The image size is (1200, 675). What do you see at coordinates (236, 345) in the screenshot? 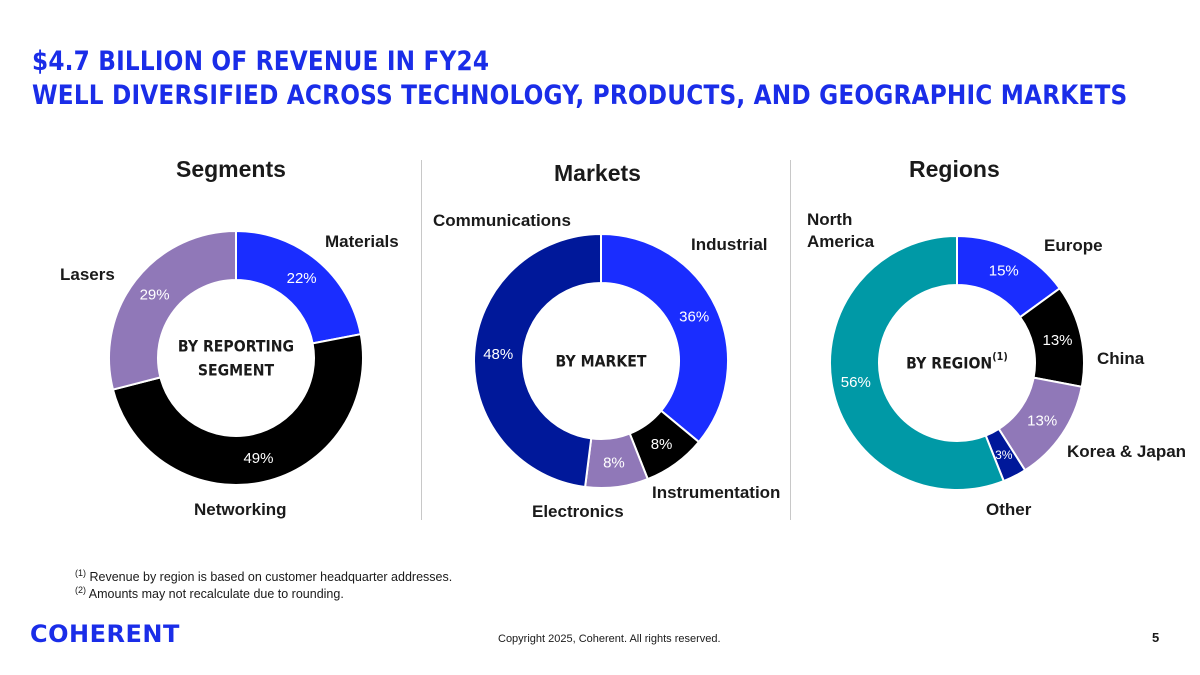
I see `center-label-line1: BY REPORTING` at bounding box center [236, 345].